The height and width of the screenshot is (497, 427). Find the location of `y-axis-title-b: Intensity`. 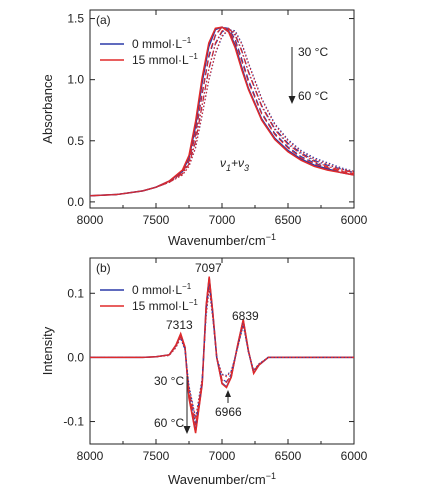

y-axis-title-b: Intensity is located at coordinates (47, 350).